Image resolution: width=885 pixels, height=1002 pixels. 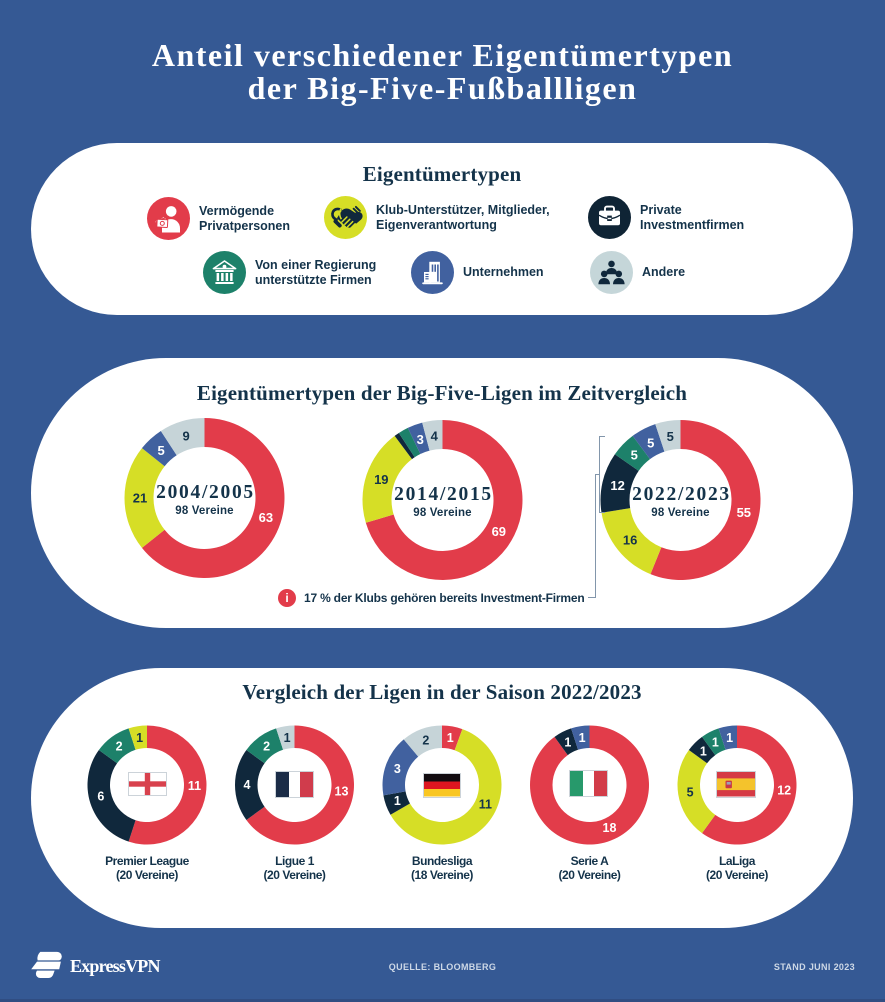 I want to click on svg-text: 2014/2015, so click(x=443, y=494).